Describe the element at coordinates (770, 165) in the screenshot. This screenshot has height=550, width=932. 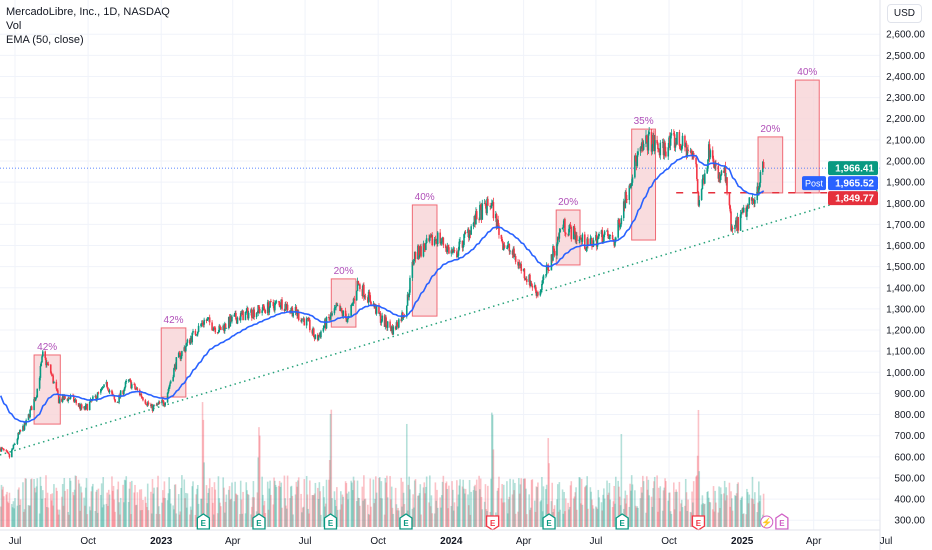
I see `projection-box` at that location.